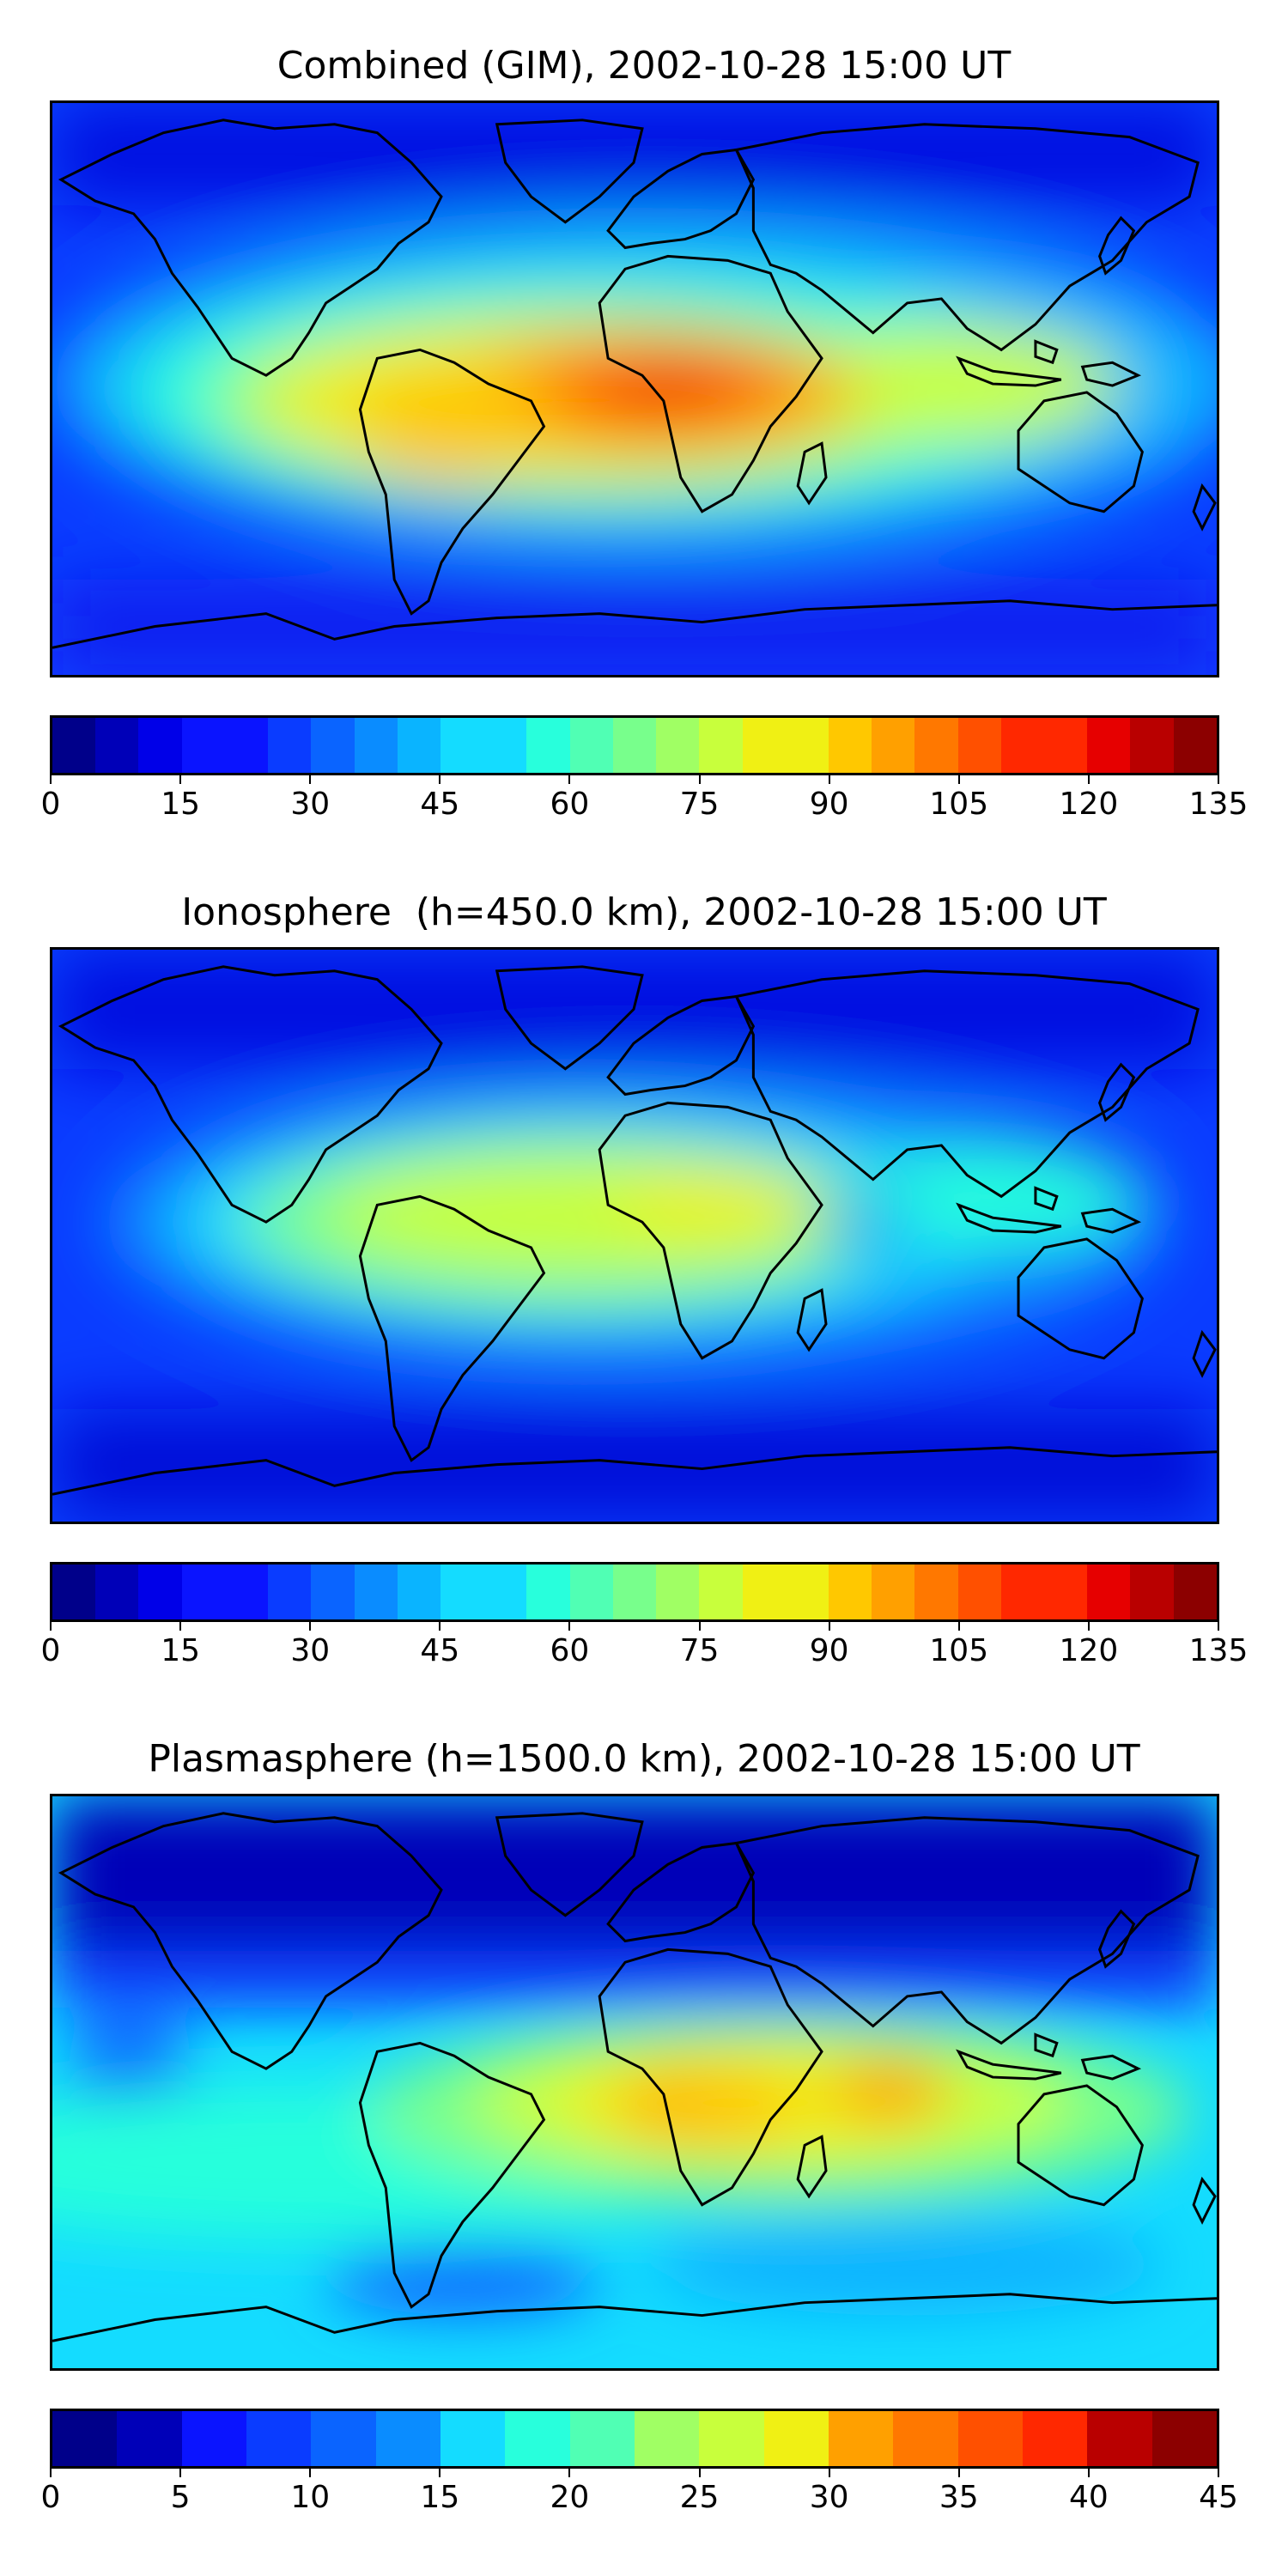 The height and width of the screenshot is (2576, 1288). Describe the element at coordinates (644, 801) in the screenshot. I see `colorbar-ticks: 0 15 30 45 60 75 90 105 120 135` at that location.